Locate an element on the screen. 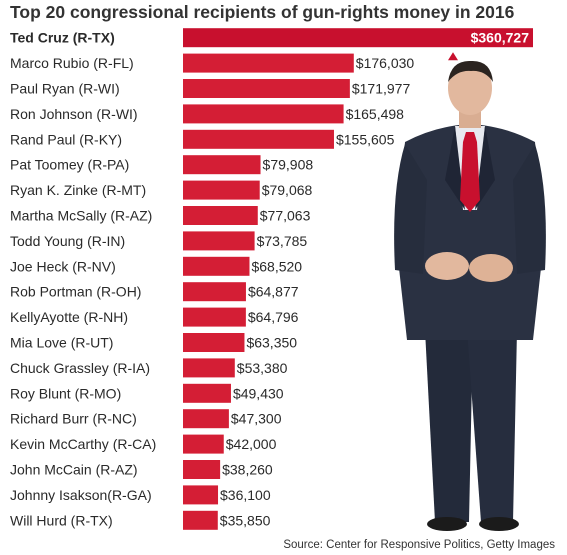 This screenshot has width=567, height=555. category-label: Chuck Grassley (R-IA) is located at coordinates (80, 368).